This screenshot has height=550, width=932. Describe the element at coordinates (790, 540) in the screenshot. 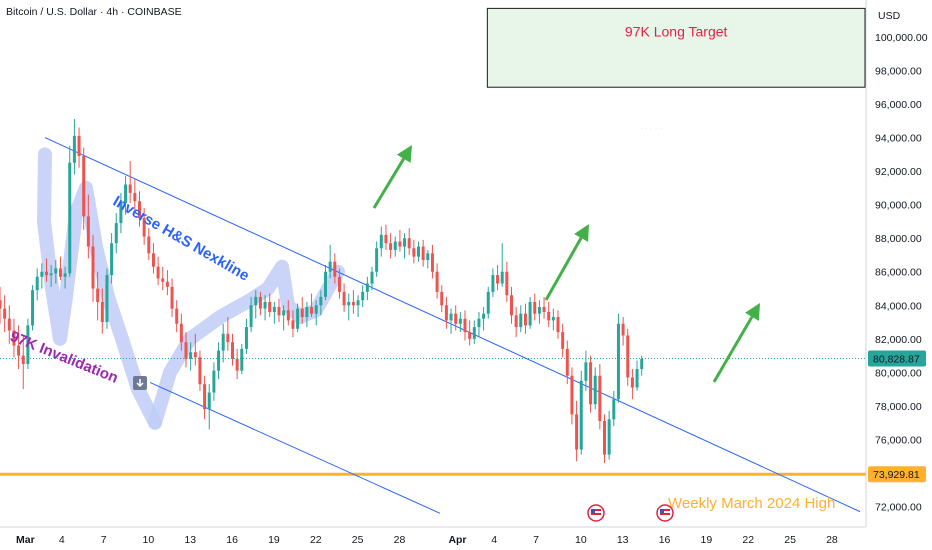

I see `x-tick-label: 25` at that location.